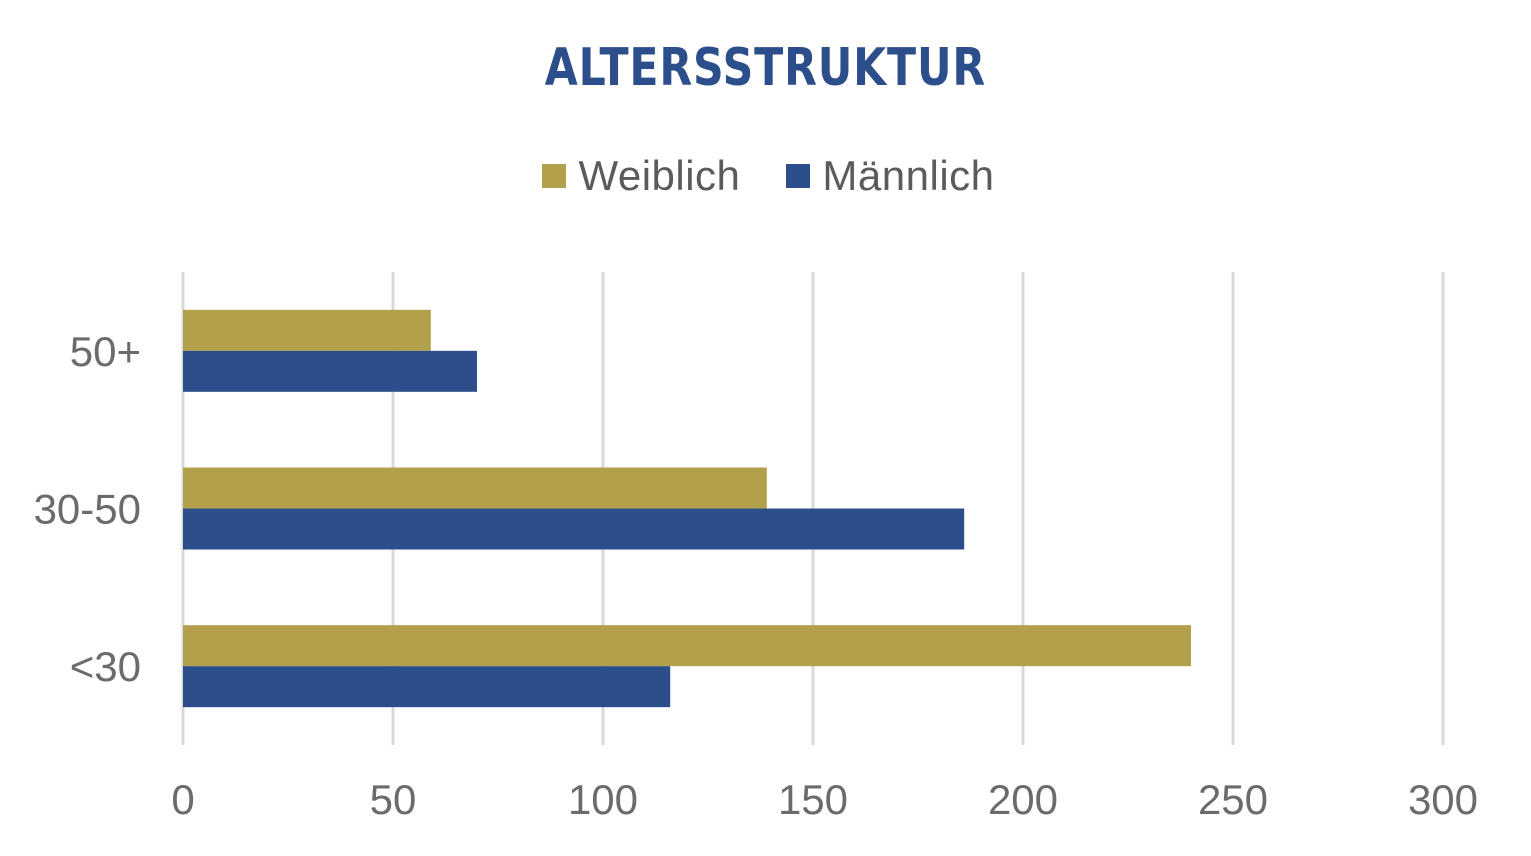  What do you see at coordinates (1233, 799) in the screenshot?
I see `x-tick-label-250: 250` at bounding box center [1233, 799].